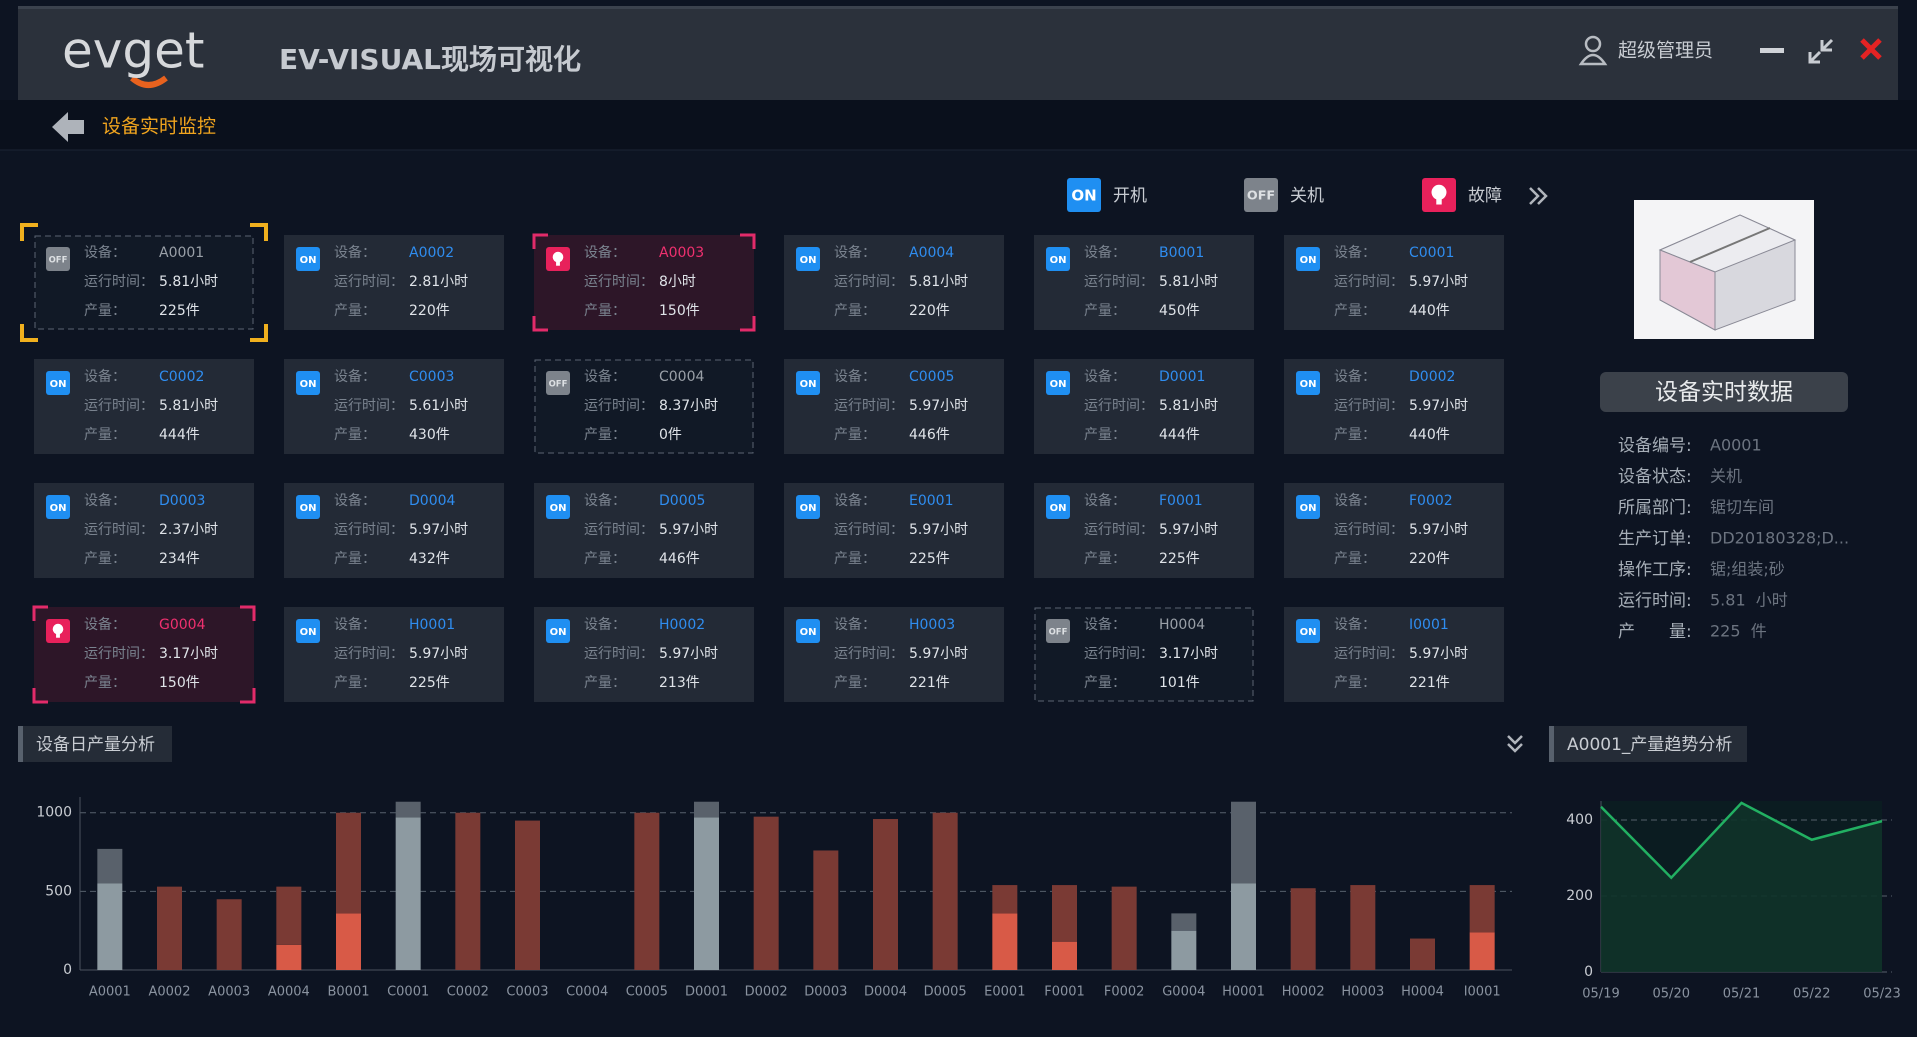 Image resolution: width=1917 pixels, height=1037 pixels. What do you see at coordinates (159, 127) in the screenshot?
I see `breadcrumb: 设备实时监控` at bounding box center [159, 127].